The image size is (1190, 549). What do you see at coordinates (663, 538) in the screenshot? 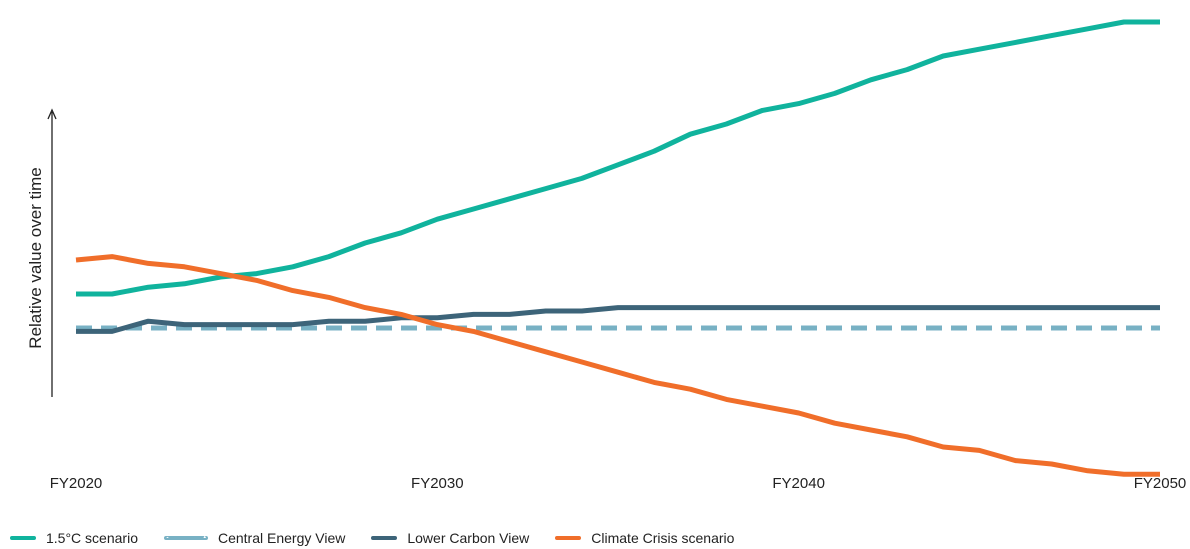
I see `legend-label: Climate Crisis scenario` at bounding box center [663, 538].